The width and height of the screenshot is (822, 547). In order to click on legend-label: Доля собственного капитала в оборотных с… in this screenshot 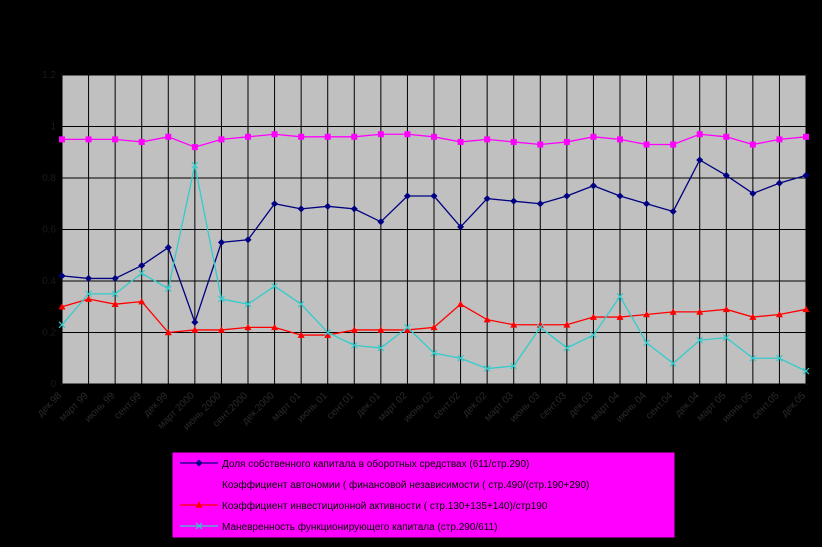, I will do `click(375, 464)`.